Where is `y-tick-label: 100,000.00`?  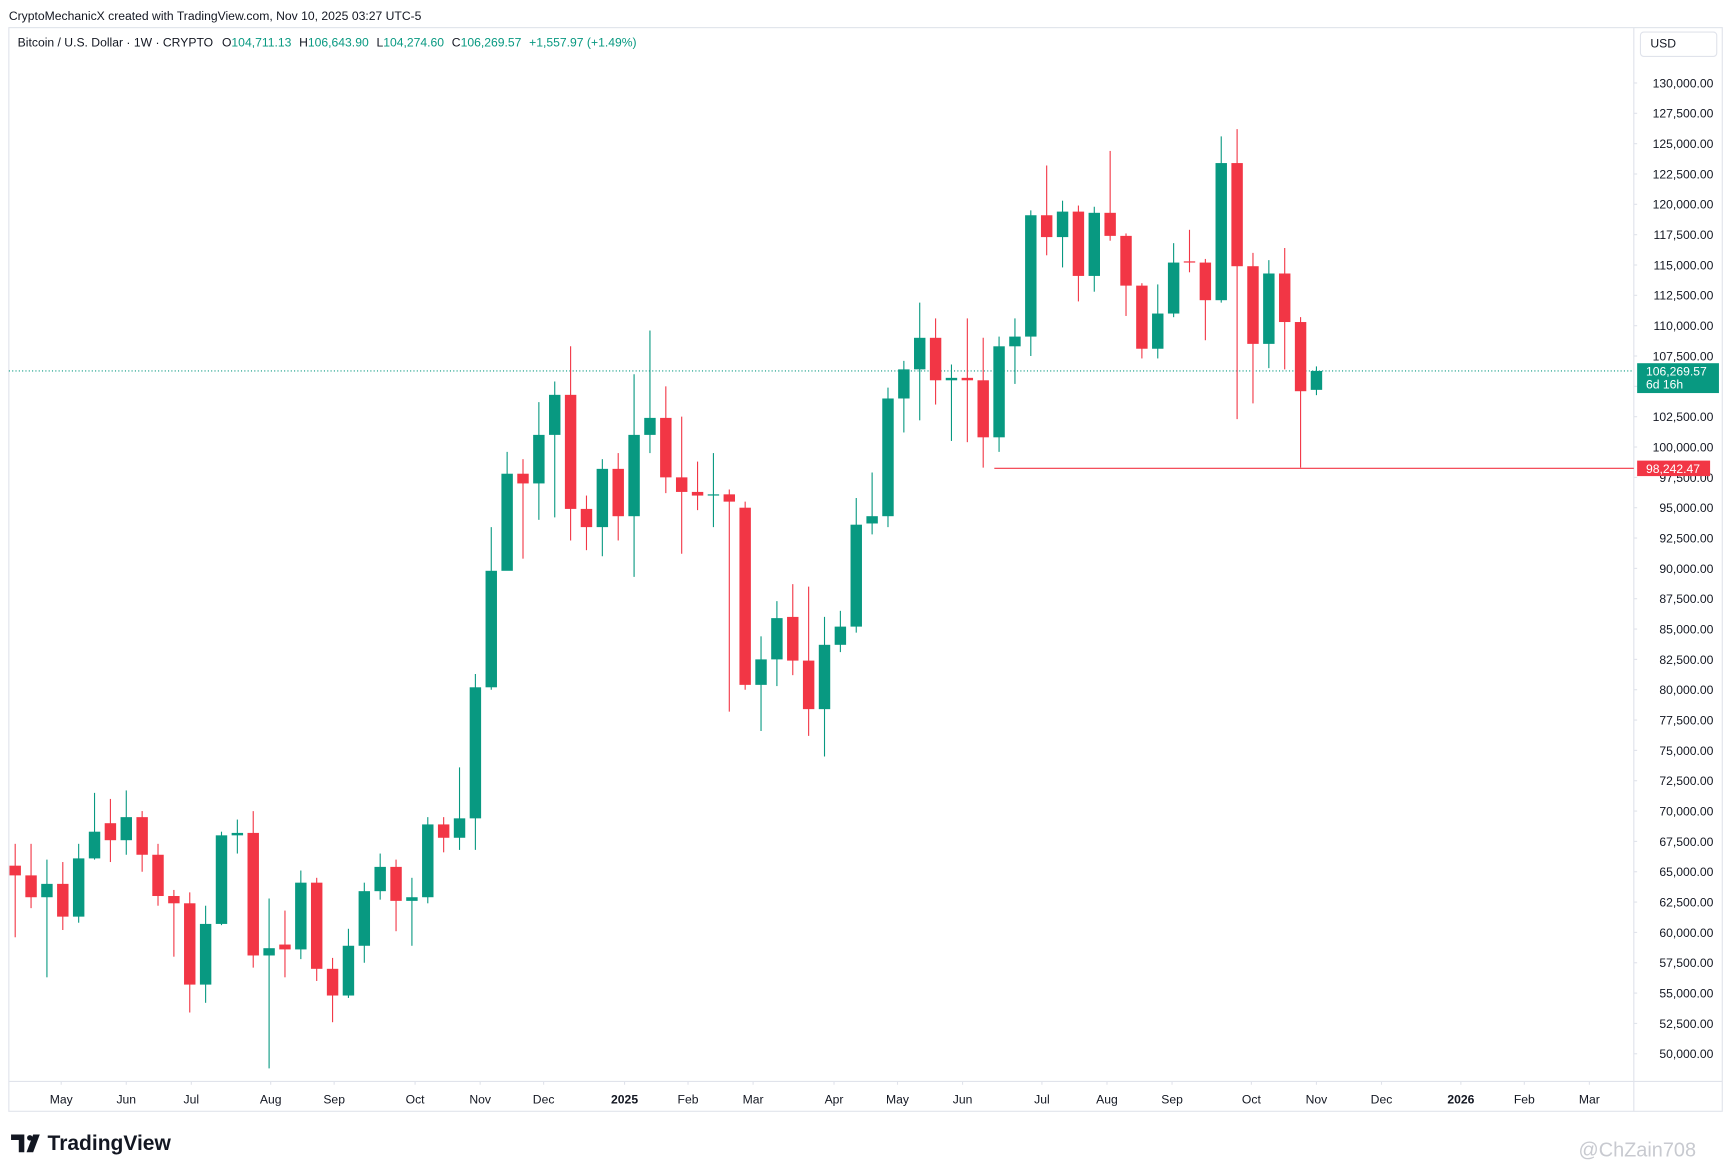 y-tick-label: 100,000.00 is located at coordinates (1683, 447).